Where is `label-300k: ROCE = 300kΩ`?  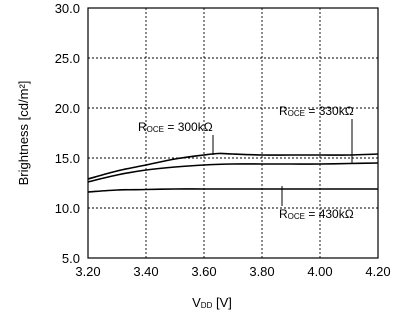
label-300k: ROCE = 300kΩ is located at coordinates (175, 127).